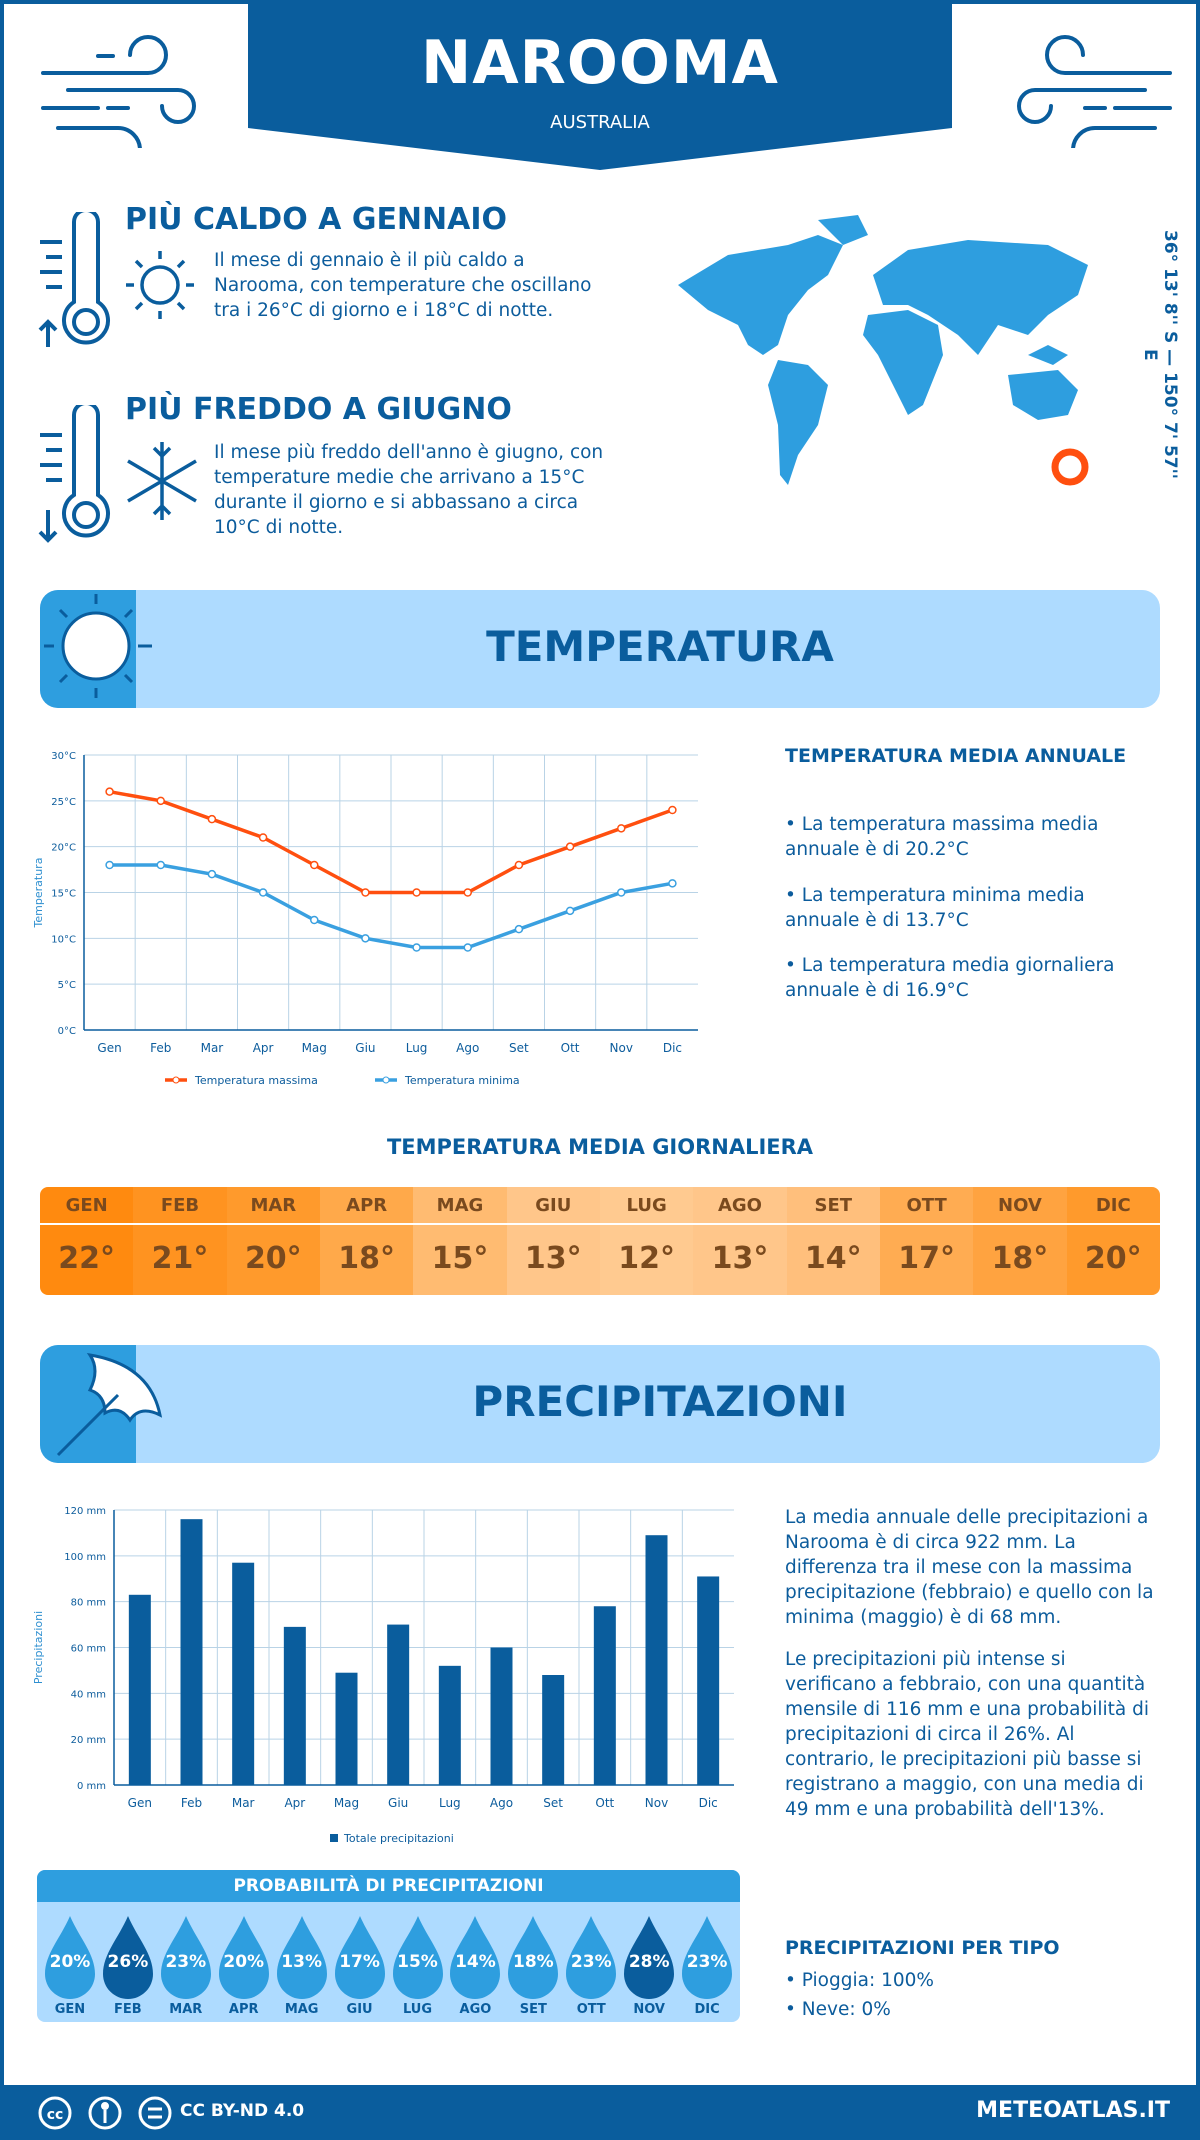 Image resolution: width=1200 pixels, height=2140 pixels. What do you see at coordinates (833, 1258) in the screenshot?
I see `temp-value: 14°` at bounding box center [833, 1258].